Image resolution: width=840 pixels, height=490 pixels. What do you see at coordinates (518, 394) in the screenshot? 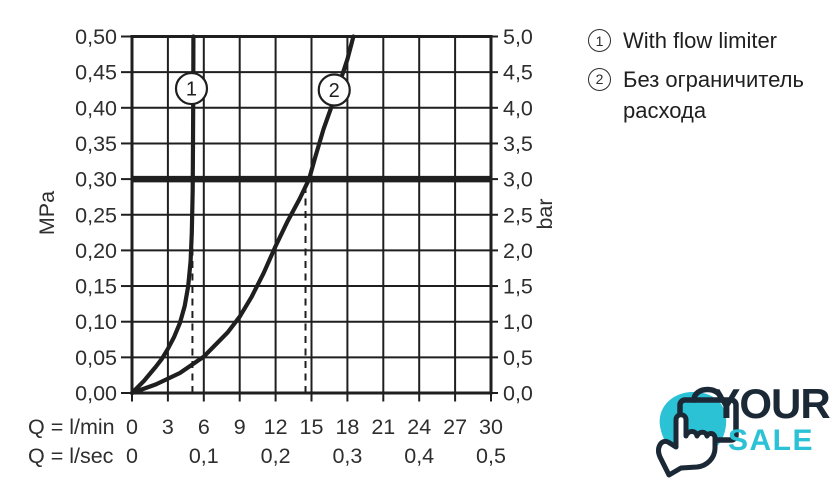
I see `y-right-tick-label: 0,0` at bounding box center [518, 394].